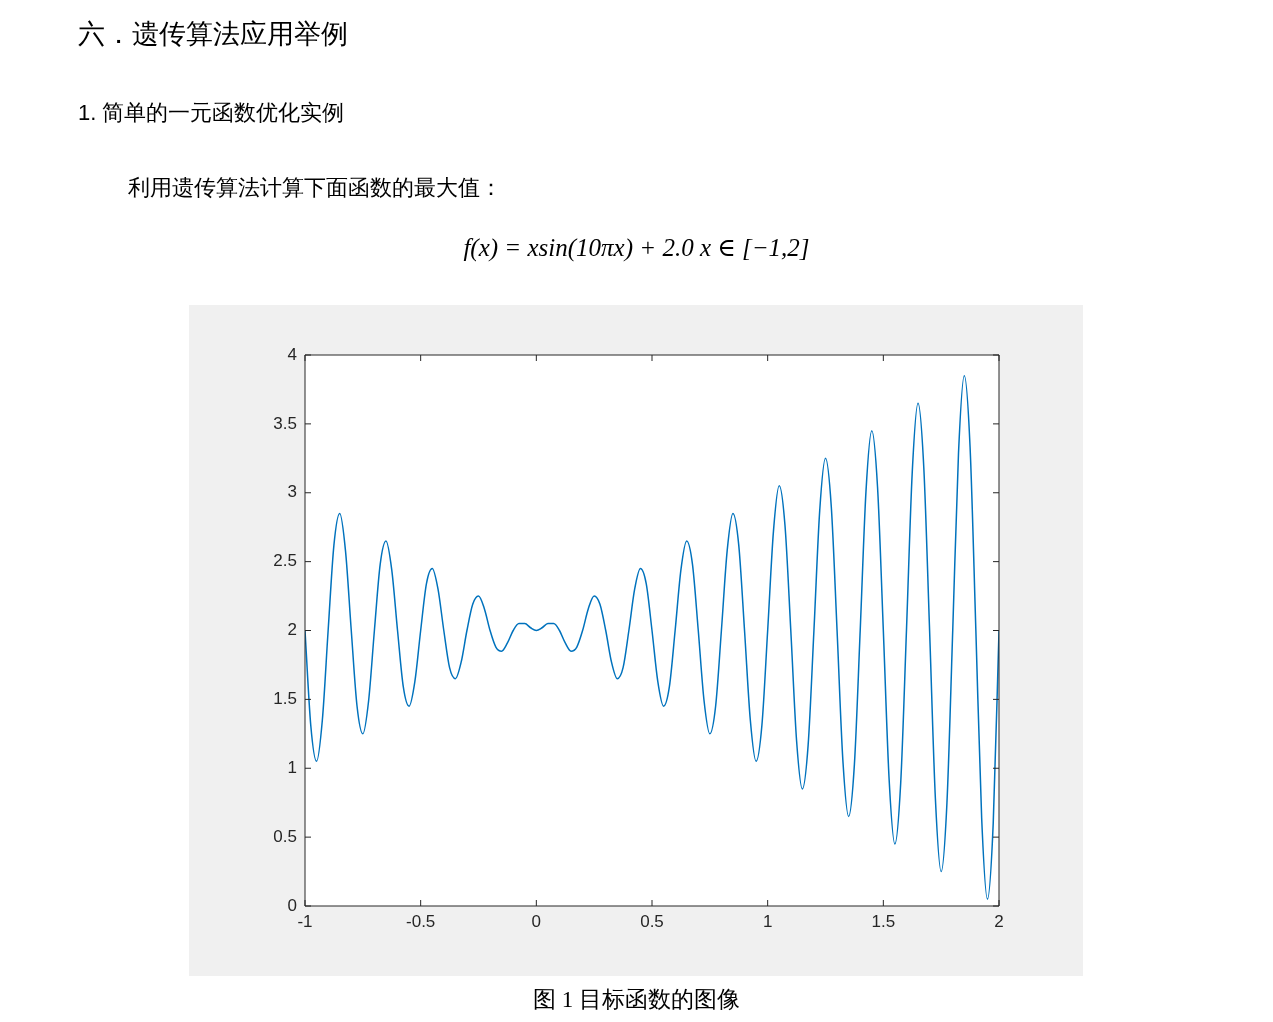 The image size is (1273, 1022). Describe the element at coordinates (285, 836) in the screenshot. I see `y-tick-label: 0.5` at that location.